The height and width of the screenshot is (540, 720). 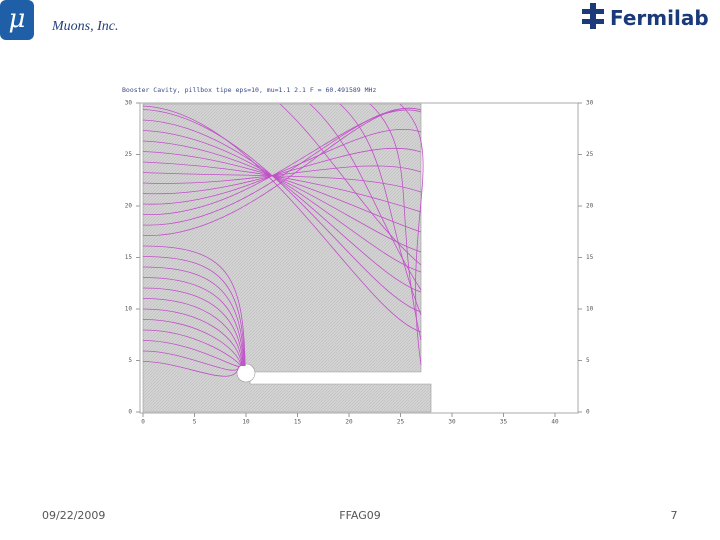 I want to click on x-tick-label: 20, so click(x=349, y=422).